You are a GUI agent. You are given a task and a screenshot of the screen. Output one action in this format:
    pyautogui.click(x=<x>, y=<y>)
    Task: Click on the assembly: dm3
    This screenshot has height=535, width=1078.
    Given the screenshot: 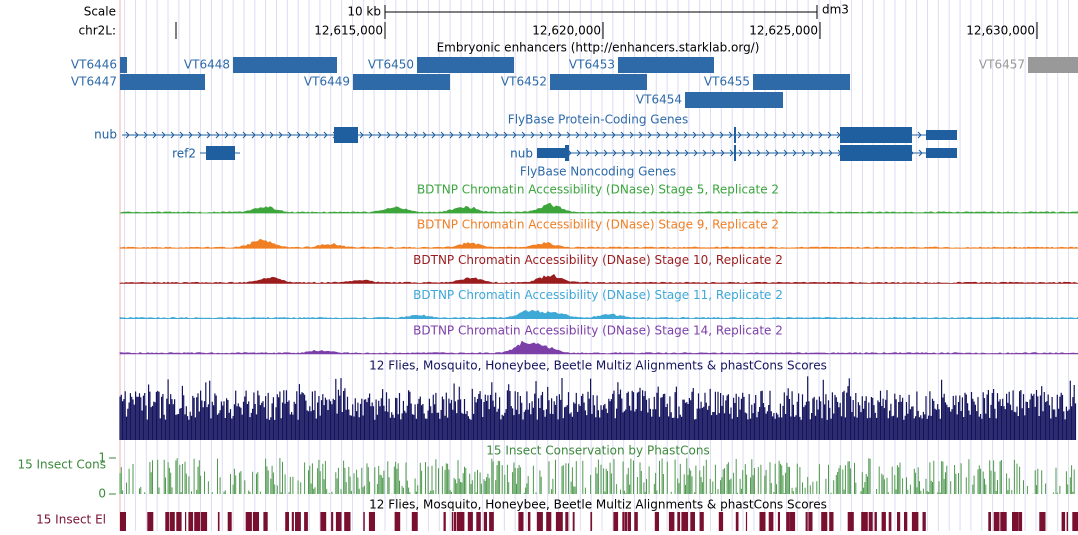 What is the action you would take?
    pyautogui.click(x=835, y=10)
    